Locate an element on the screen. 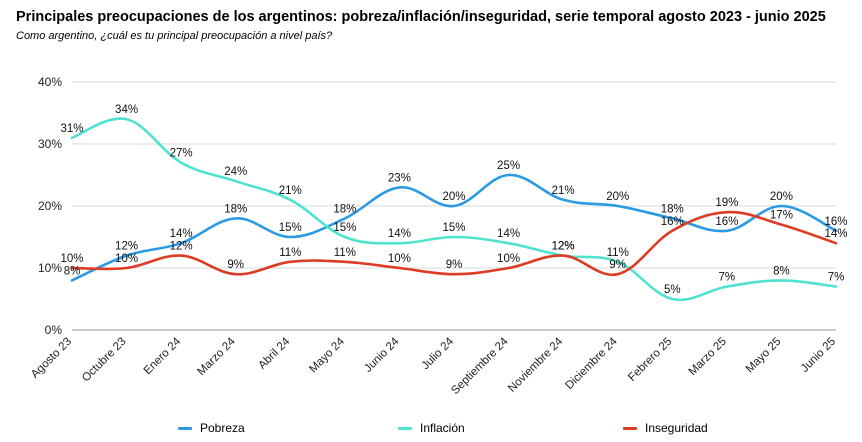  data-label-inflacion: 11% is located at coordinates (618, 253).